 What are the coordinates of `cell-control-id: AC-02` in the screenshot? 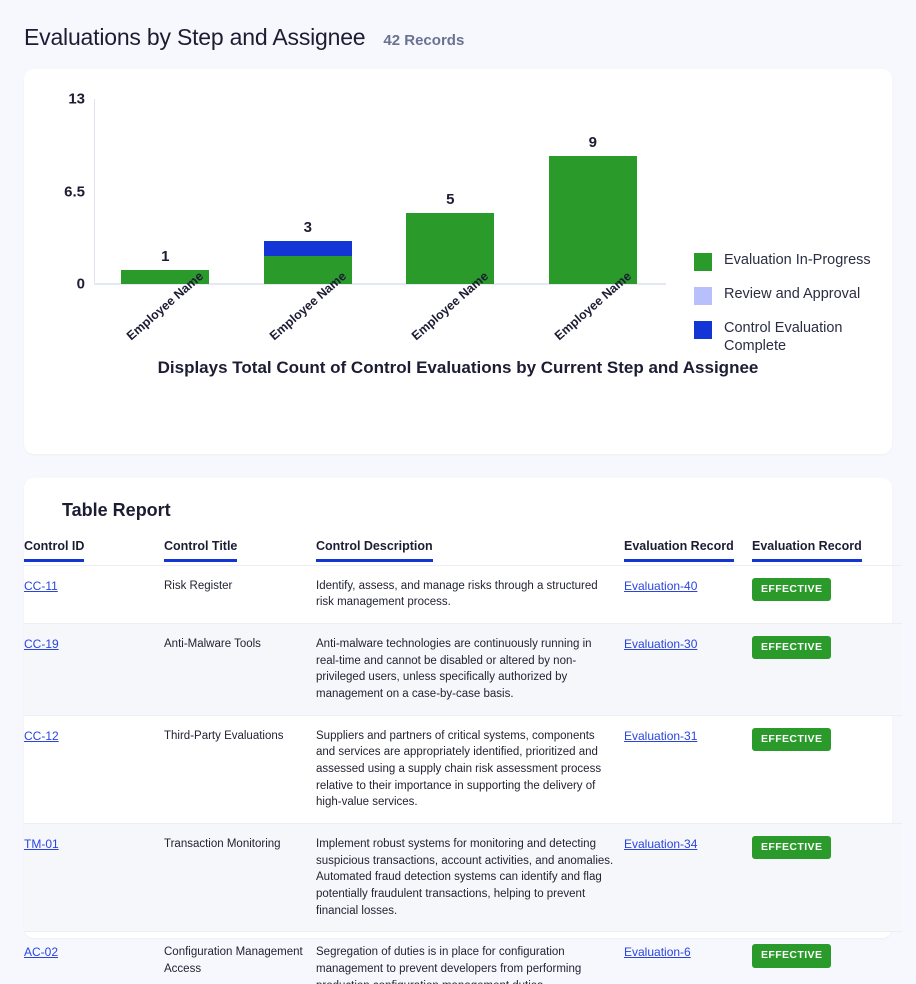 It's located at (94, 958).